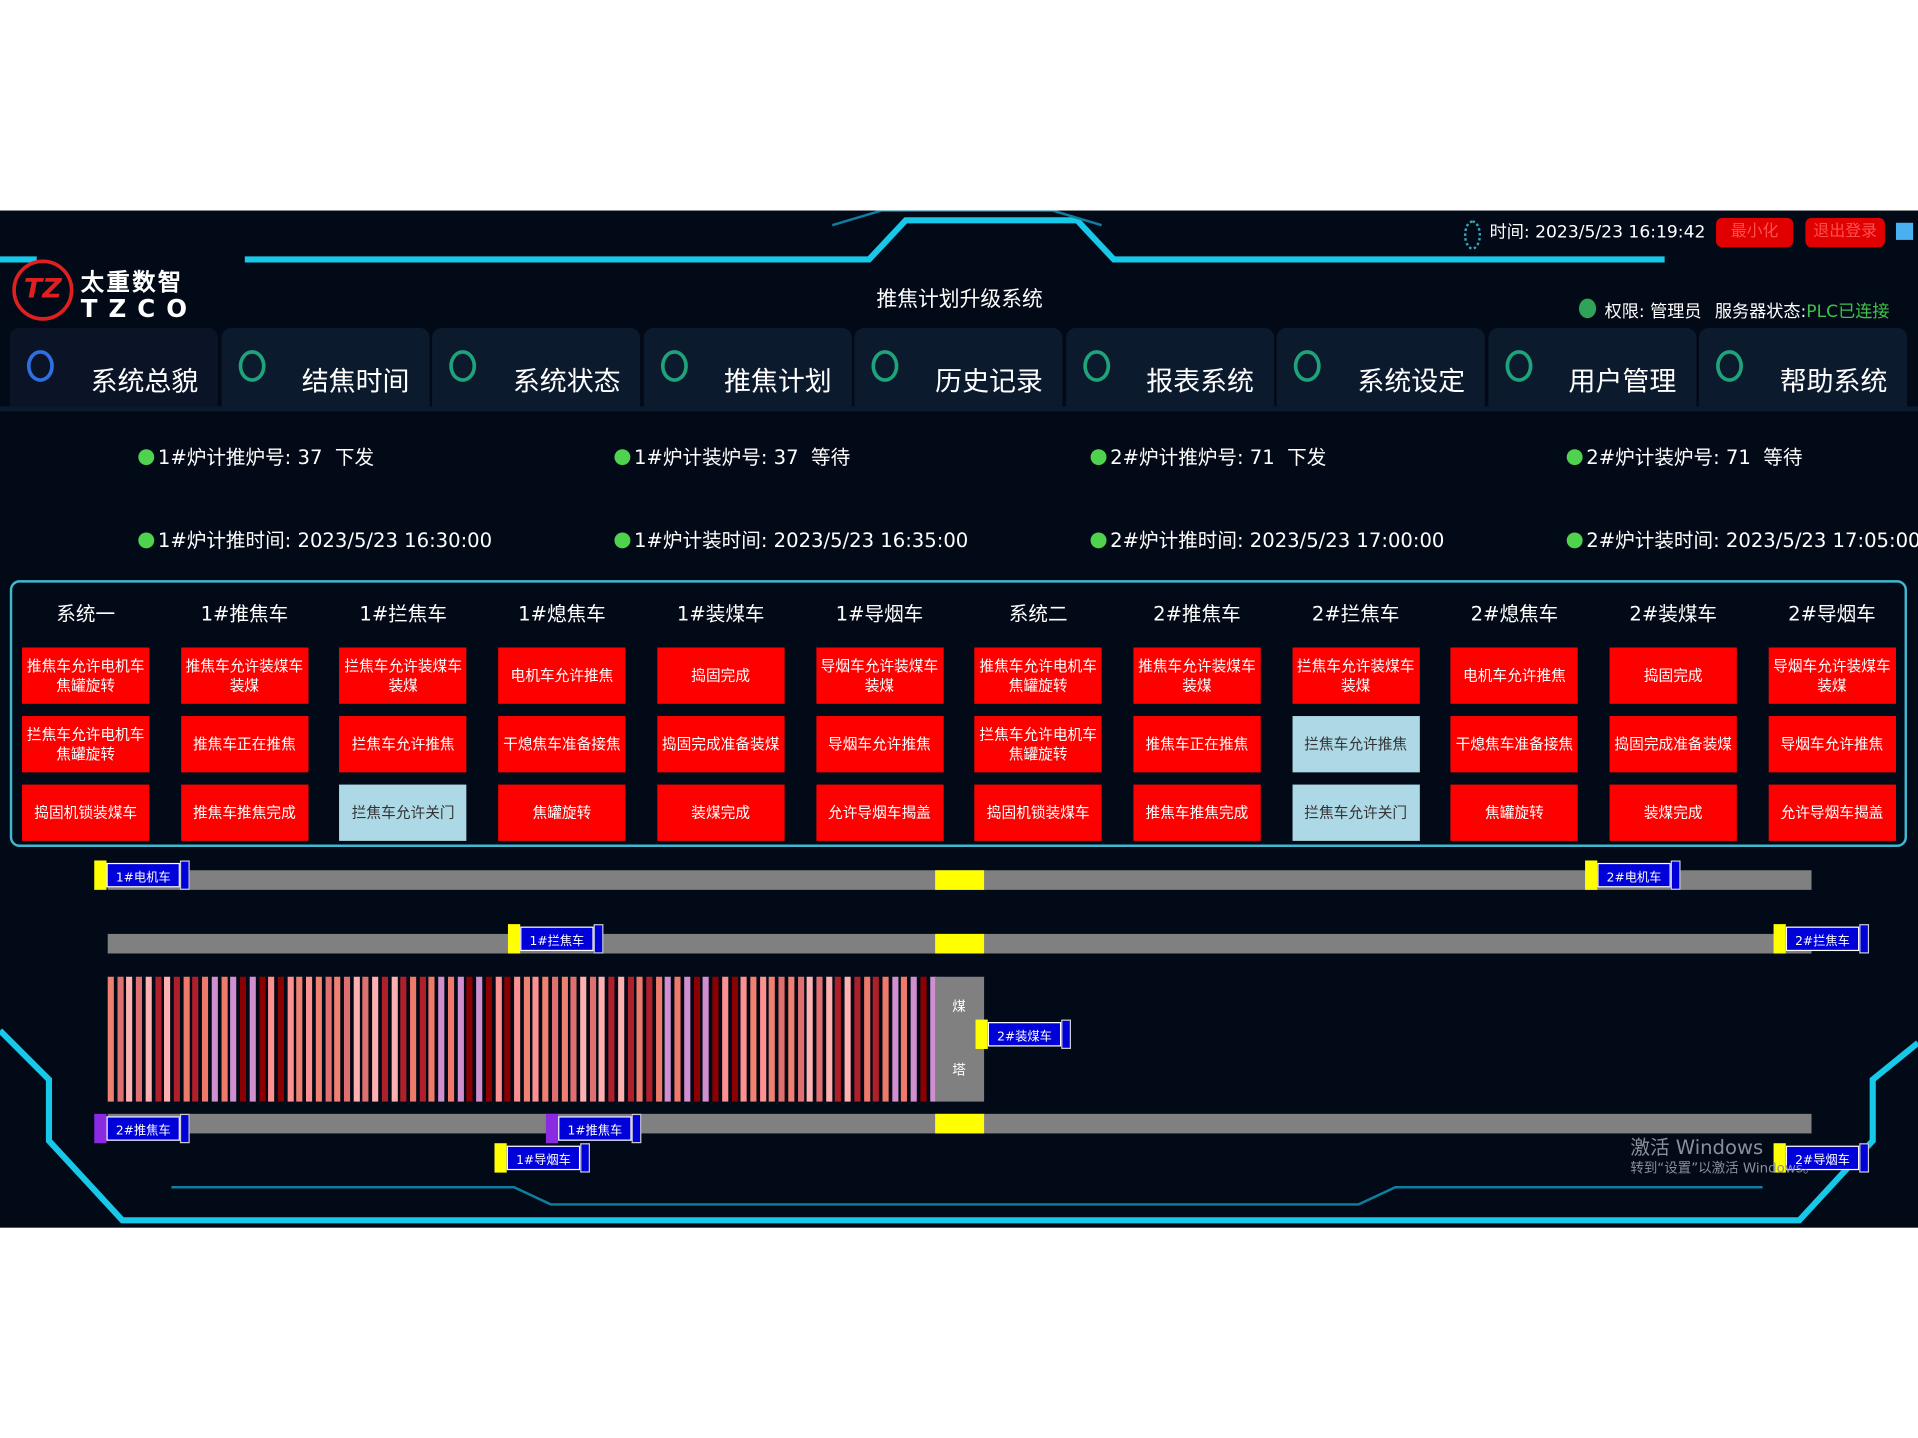 The image size is (1918, 1438). Describe the element at coordinates (1802, 367) in the screenshot. I see `nav-tab: 帮助系统` at that location.